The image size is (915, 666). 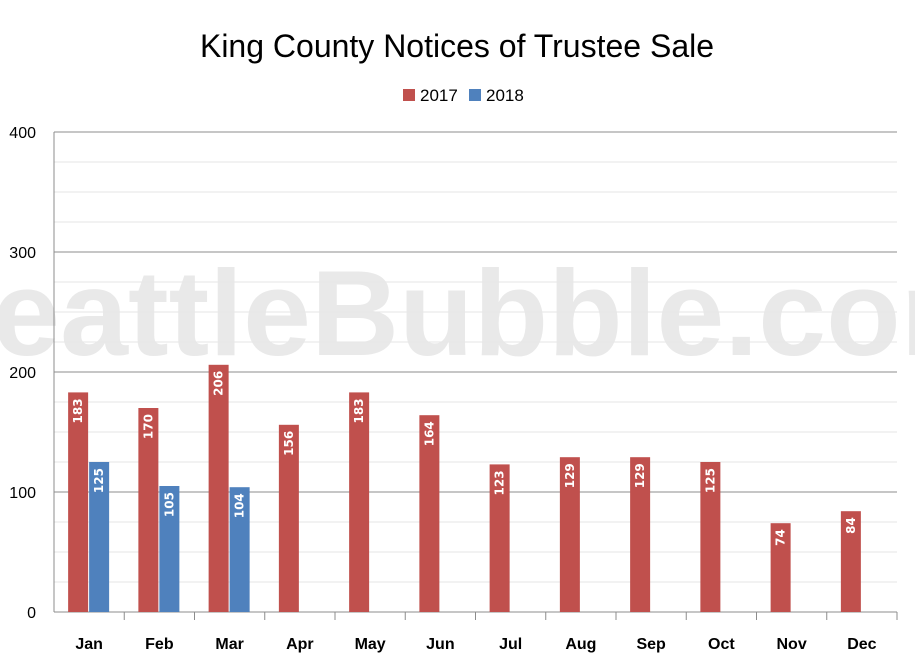 I want to click on bar-2018-mar, so click(x=239, y=549).